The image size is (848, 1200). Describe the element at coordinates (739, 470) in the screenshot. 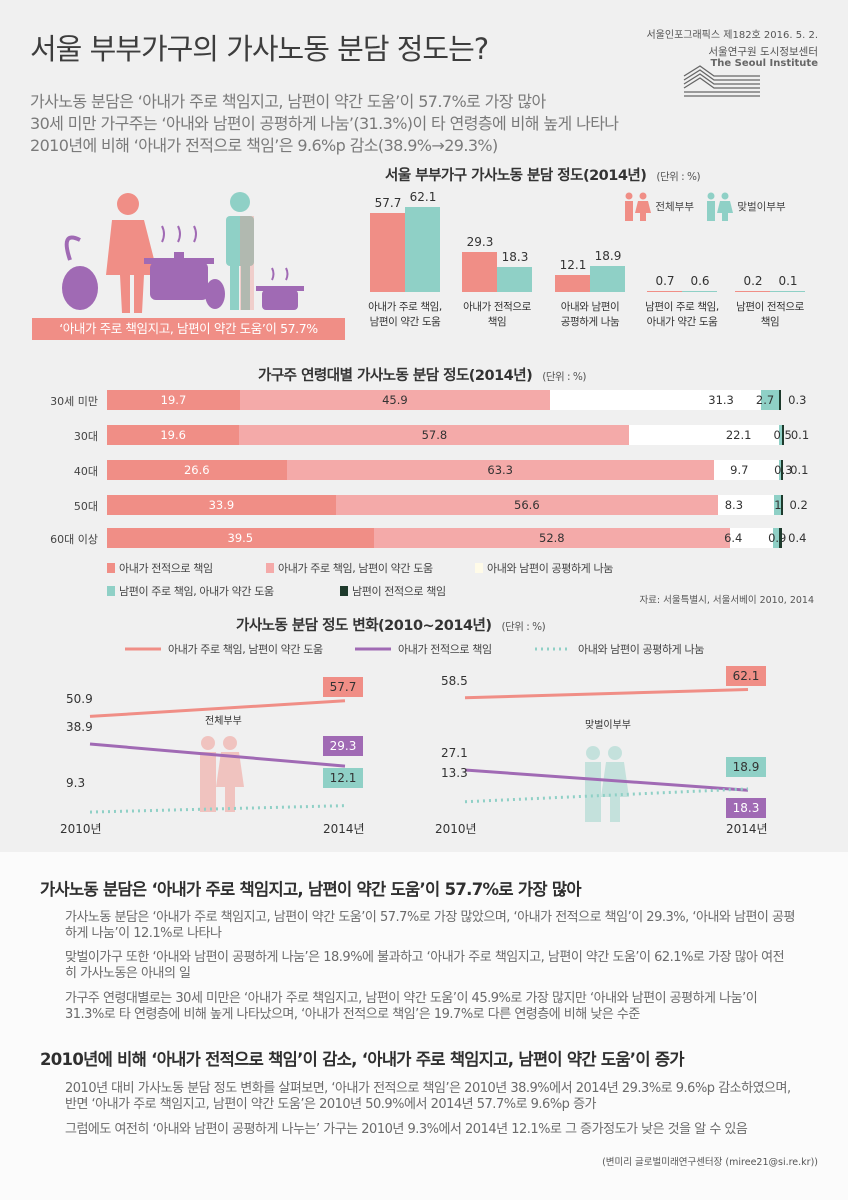

I see `segment-value-label: 9.7` at that location.